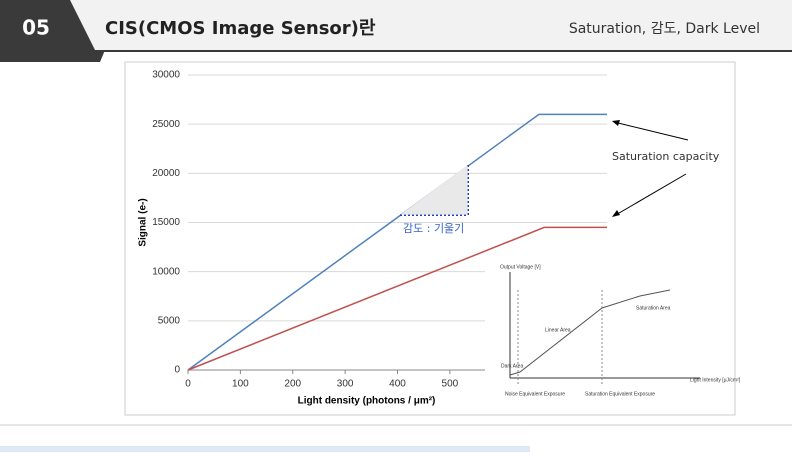 This screenshot has height=456, width=792. I want to click on y-tick-label: 10000, so click(166, 271).